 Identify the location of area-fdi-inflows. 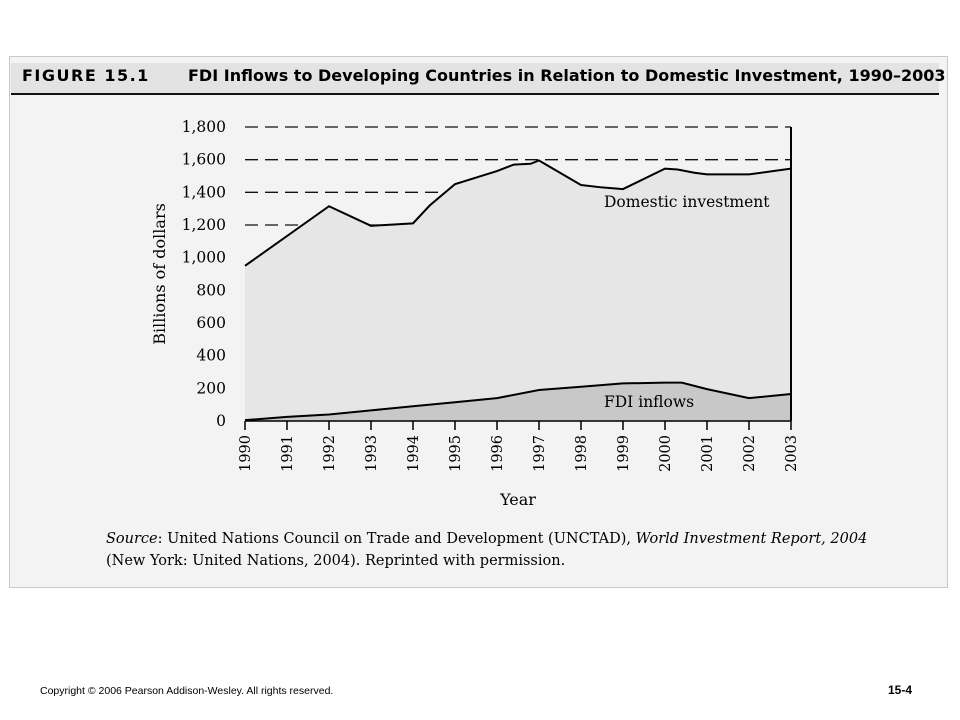
(518, 401).